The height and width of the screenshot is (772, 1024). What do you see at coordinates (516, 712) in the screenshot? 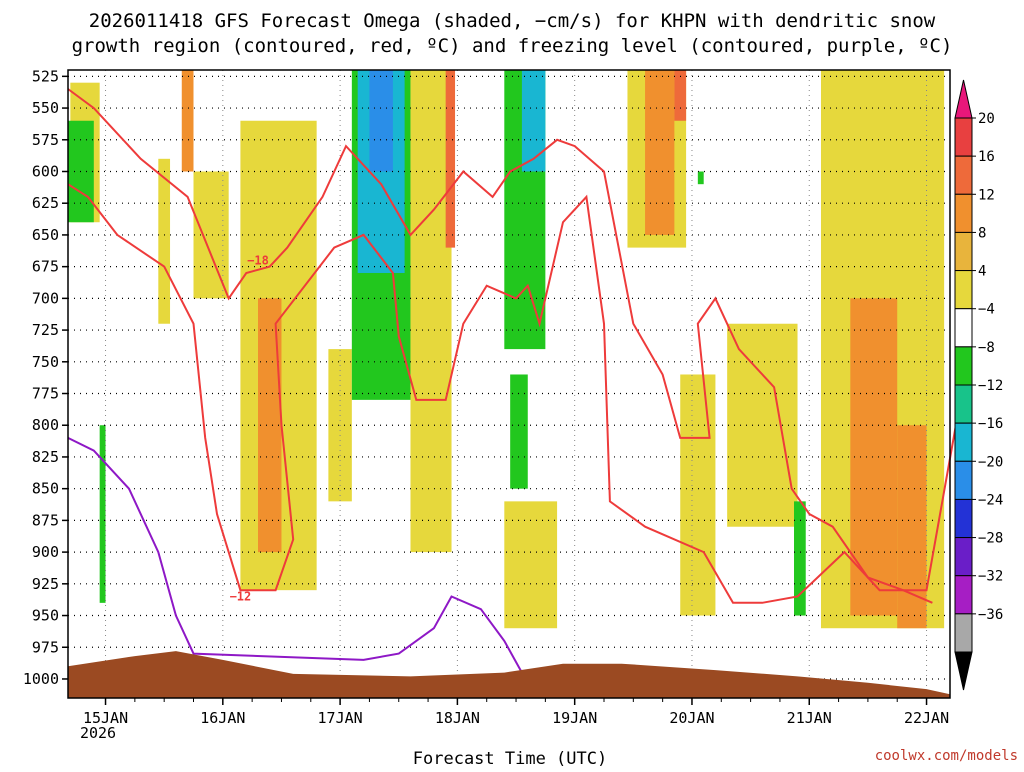
I see `x-axis-ticks: 15JAN 16JAN 17JAN 18JAN 19JAN 20JAN 21JAN 22JAN` at bounding box center [516, 712].